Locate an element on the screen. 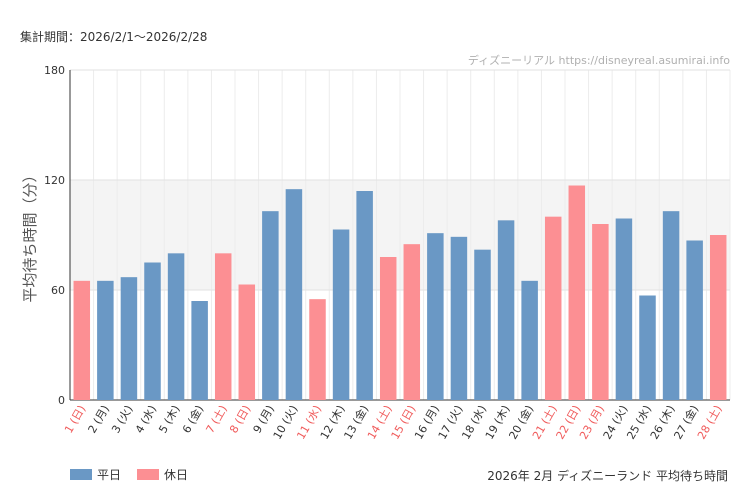  legend-holiday: 休日 is located at coordinates (162, 474).